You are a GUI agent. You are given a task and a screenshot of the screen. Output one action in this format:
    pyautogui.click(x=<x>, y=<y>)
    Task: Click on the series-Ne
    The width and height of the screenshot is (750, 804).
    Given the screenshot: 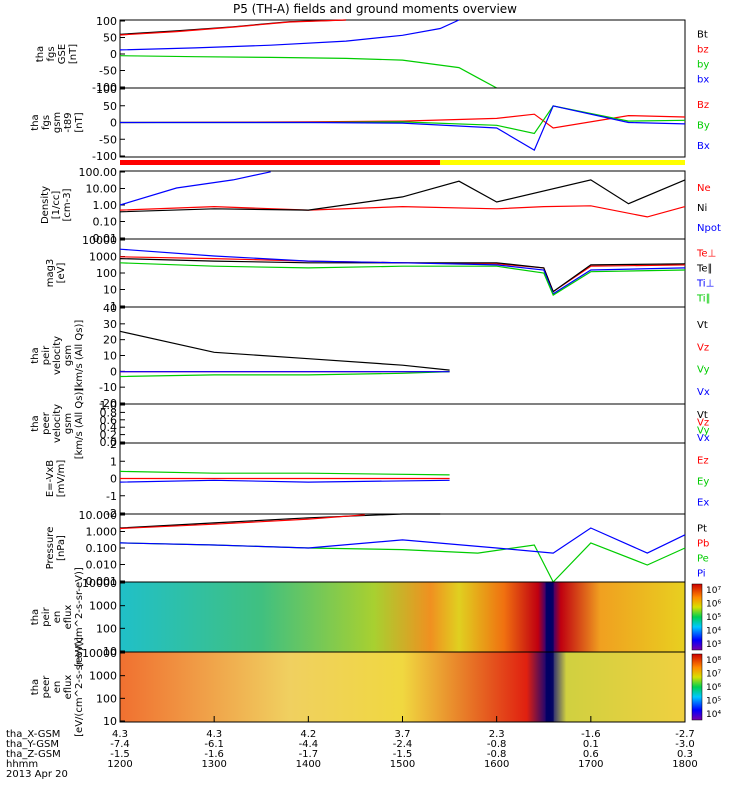 What is the action you would take?
    pyautogui.click(x=402, y=211)
    